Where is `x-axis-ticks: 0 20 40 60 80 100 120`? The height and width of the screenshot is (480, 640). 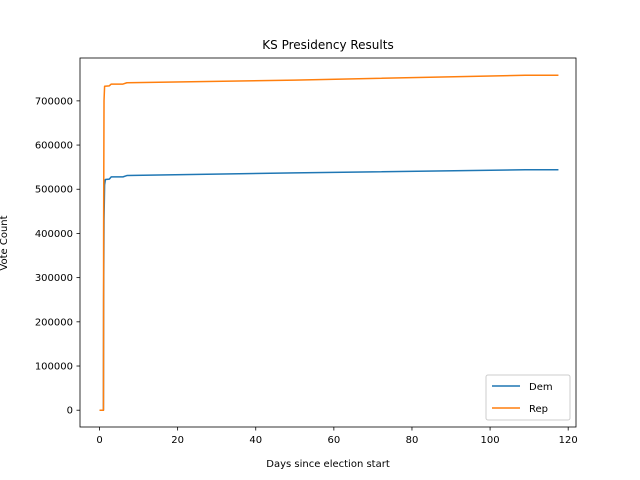 x-axis-ticks: 0 20 40 60 80 100 120 is located at coordinates (337, 436).